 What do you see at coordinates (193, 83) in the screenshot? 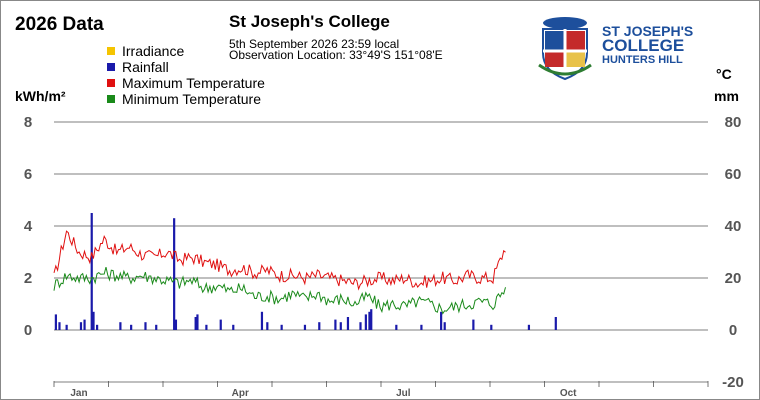
I see `legend-label: Maximum Temperature` at bounding box center [193, 83].